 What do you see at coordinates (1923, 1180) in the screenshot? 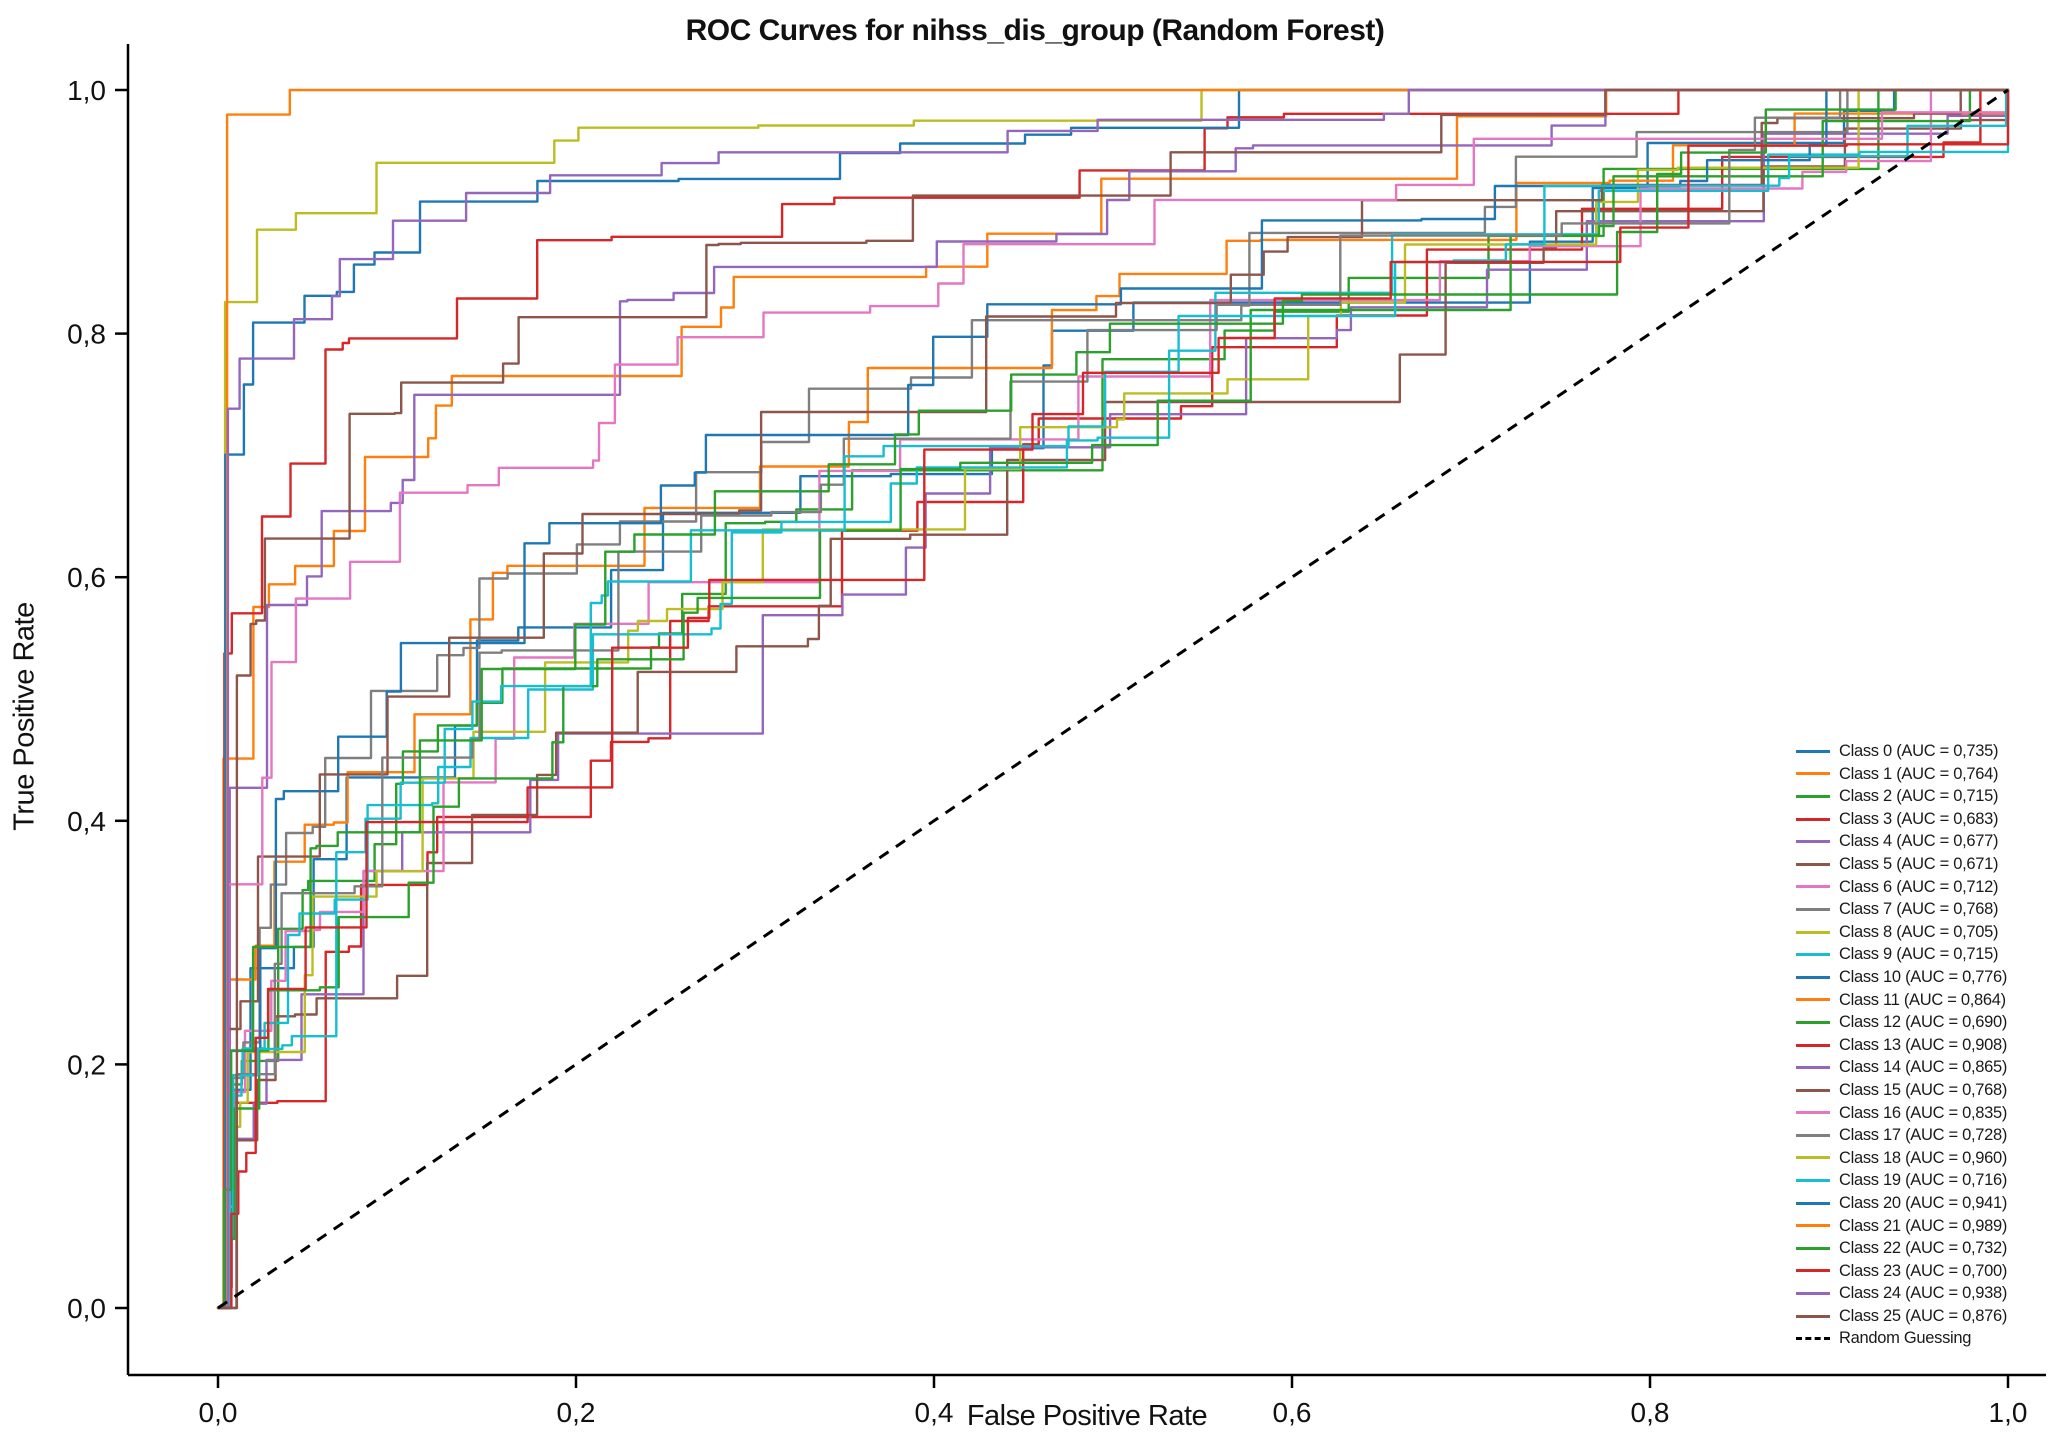
I see `legend-label: Class 19 (AUC = 0,716)` at bounding box center [1923, 1180].